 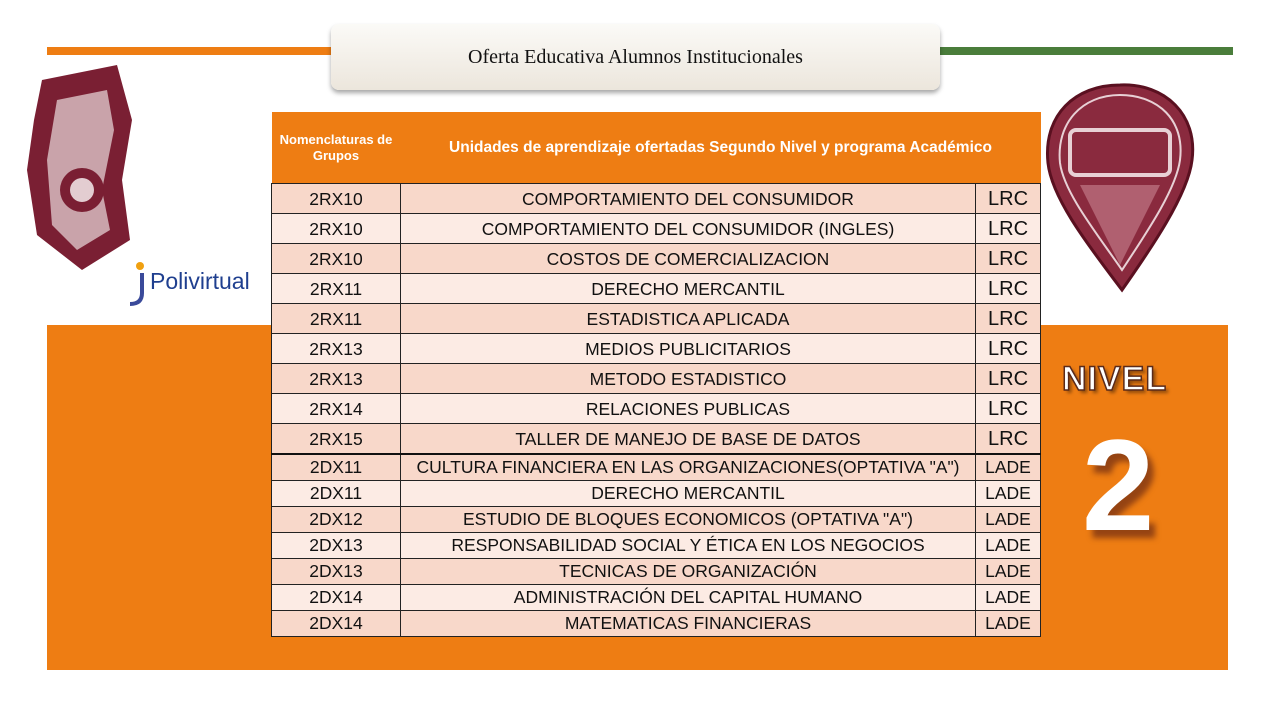 What do you see at coordinates (688, 571) in the screenshot?
I see `unit-cell: TECNICAS DE ORGANIZACIÓN` at bounding box center [688, 571].